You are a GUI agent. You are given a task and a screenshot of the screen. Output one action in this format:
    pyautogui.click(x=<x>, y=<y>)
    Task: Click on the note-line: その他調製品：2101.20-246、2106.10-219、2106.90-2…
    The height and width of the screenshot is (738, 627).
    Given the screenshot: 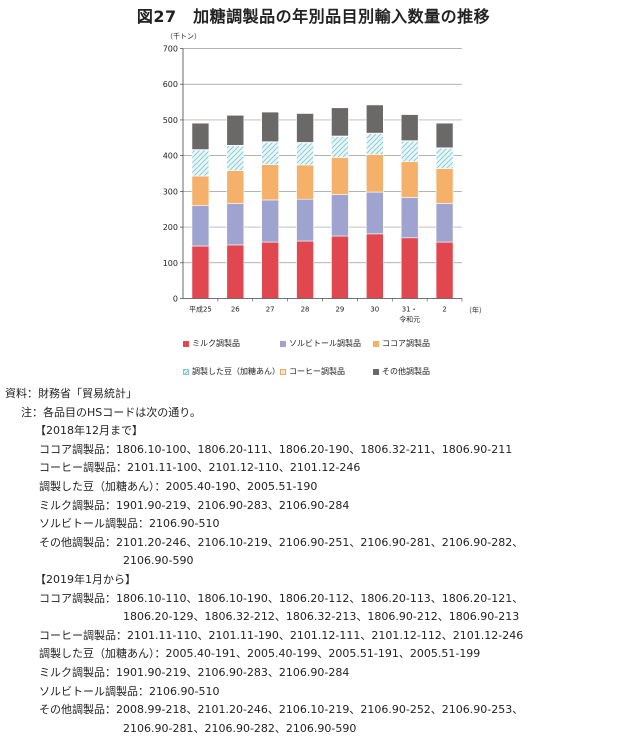 What is the action you would take?
    pyautogui.click(x=281, y=542)
    